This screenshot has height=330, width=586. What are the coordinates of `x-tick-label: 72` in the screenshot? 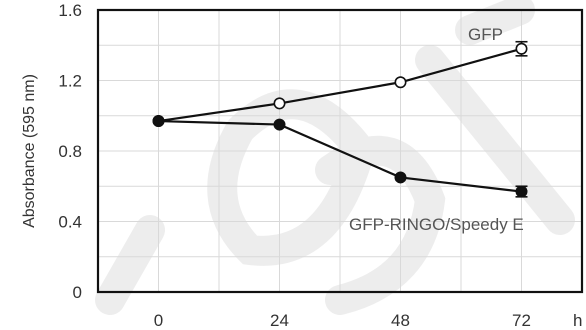 It's located at (521, 320).